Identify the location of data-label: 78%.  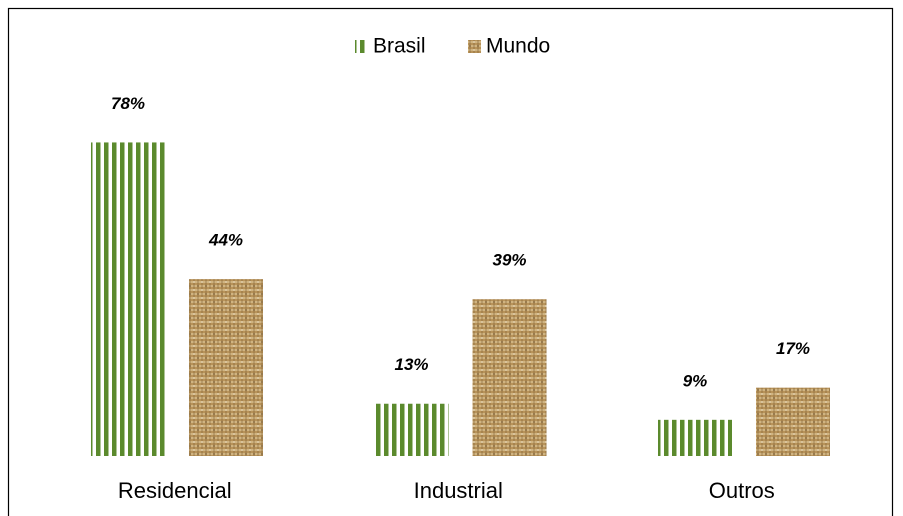
(128, 103).